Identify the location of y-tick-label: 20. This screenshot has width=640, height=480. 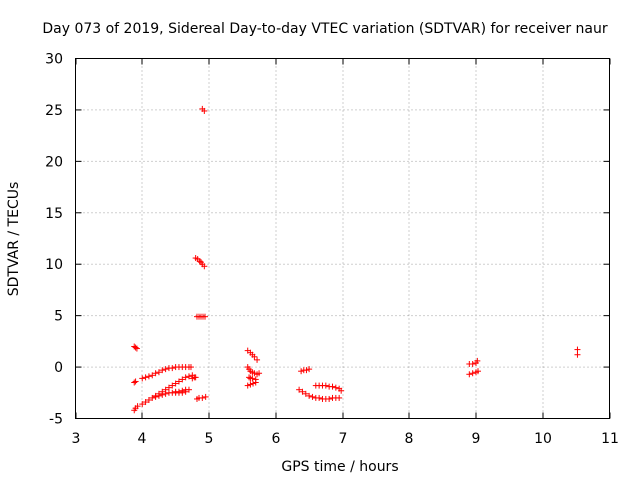
(54, 162).